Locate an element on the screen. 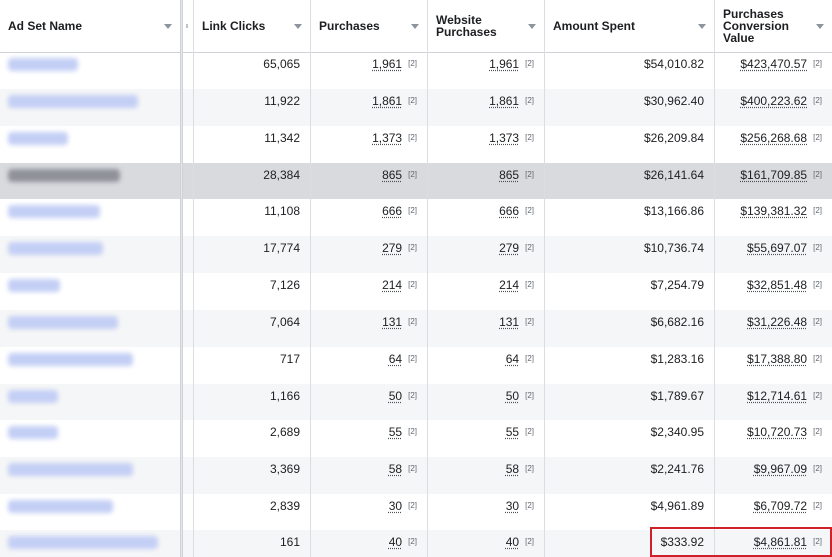 The width and height of the screenshot is (832, 557). conversion-value-value: $139,381.32 is located at coordinates (774, 211).